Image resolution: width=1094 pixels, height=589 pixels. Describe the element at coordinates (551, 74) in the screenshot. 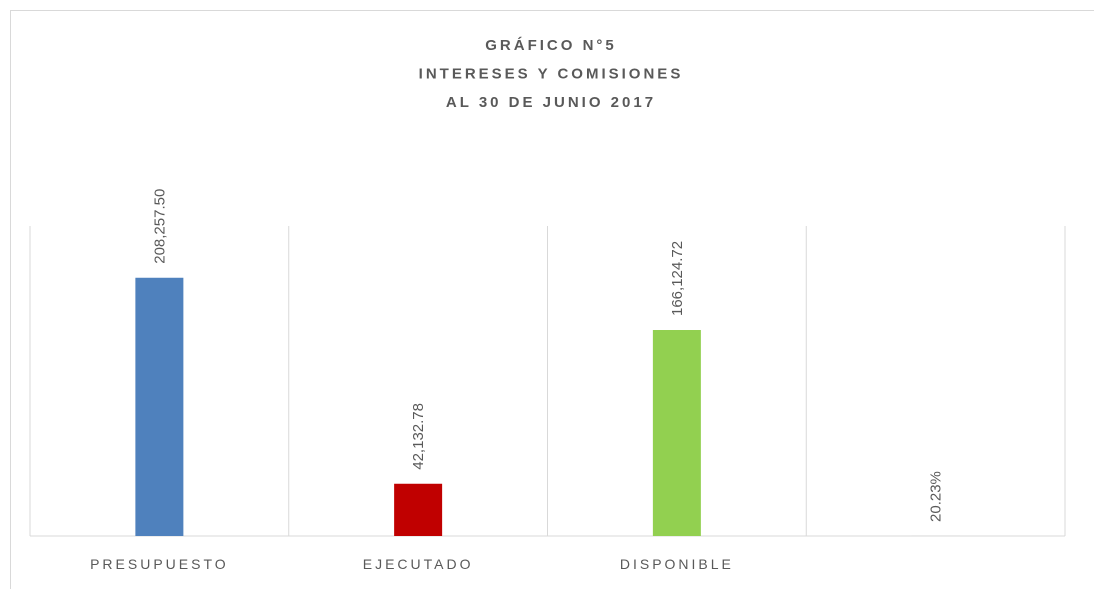

I see `chart-title: INTERESES Y COMISIONES` at that location.